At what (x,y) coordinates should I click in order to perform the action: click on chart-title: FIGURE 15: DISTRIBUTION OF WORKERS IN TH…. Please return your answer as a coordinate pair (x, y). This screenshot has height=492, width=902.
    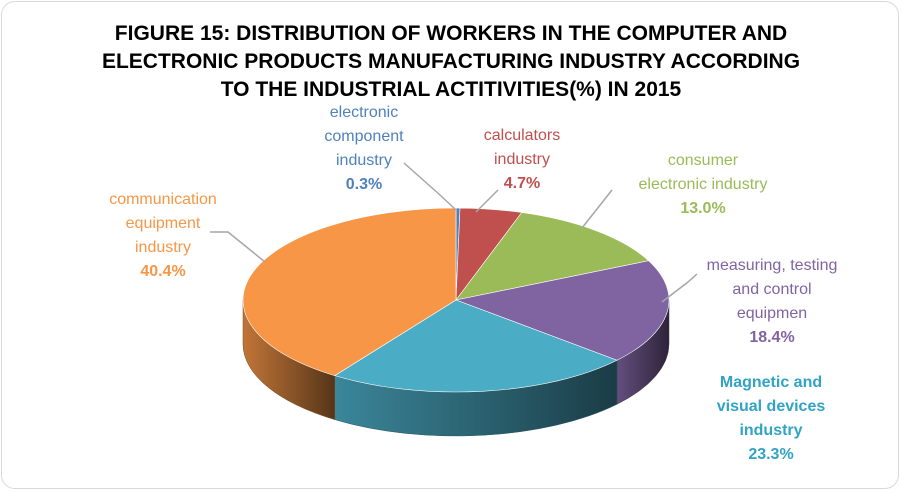
    Looking at the image, I should click on (451, 62).